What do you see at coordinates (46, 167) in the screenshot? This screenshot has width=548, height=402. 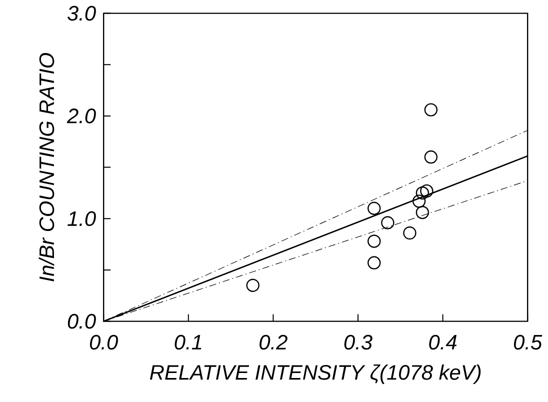 I see `y-axis-title: In/Br COUNTING RATIO` at bounding box center [46, 167].